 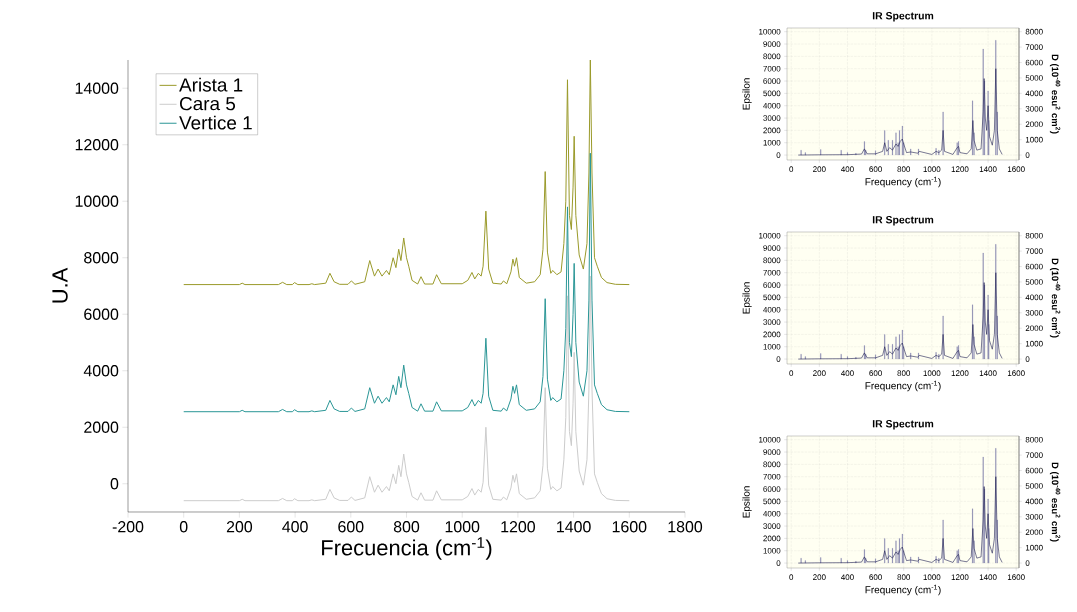 I want to click on x-tick-label: 1000, so click(x=462, y=527).